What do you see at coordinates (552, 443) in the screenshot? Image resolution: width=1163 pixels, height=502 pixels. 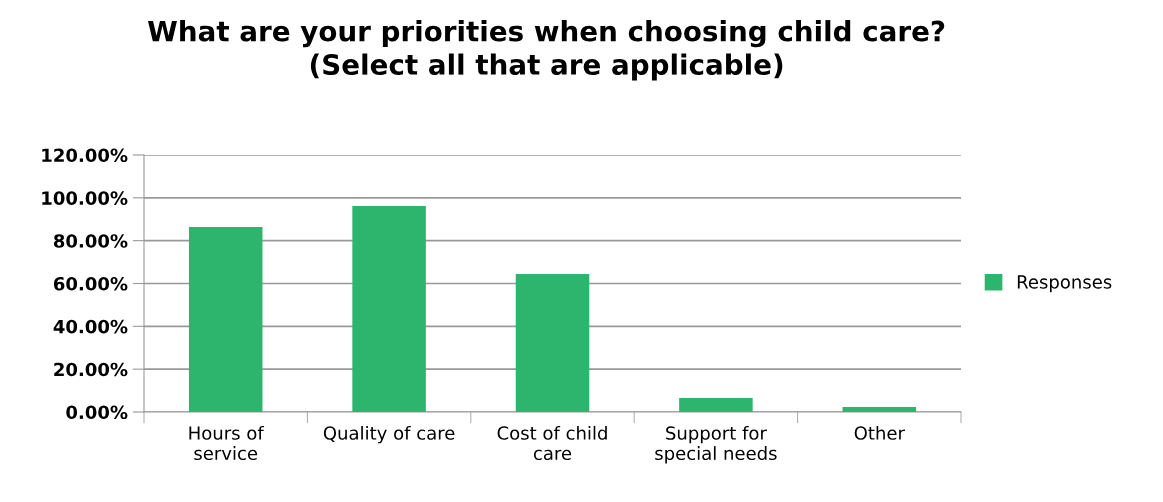 I see `x-tick-label: Cost of child care` at bounding box center [552, 443].